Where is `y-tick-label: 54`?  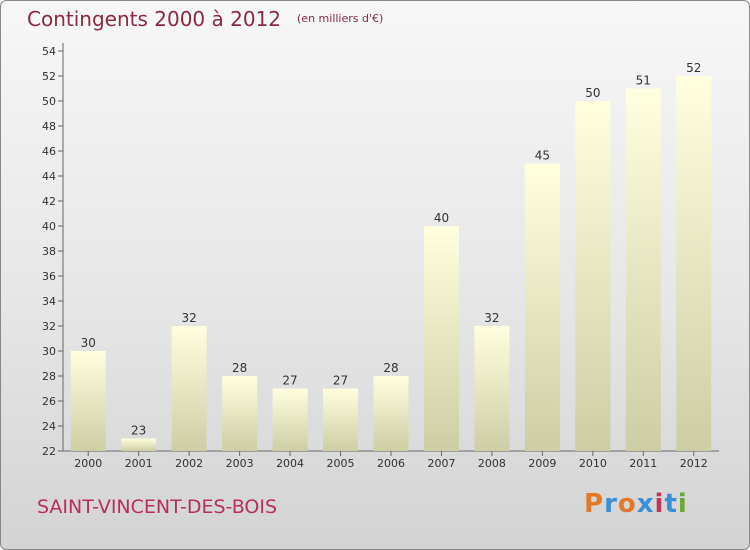 y-tick-label: 54 is located at coordinates (49, 51).